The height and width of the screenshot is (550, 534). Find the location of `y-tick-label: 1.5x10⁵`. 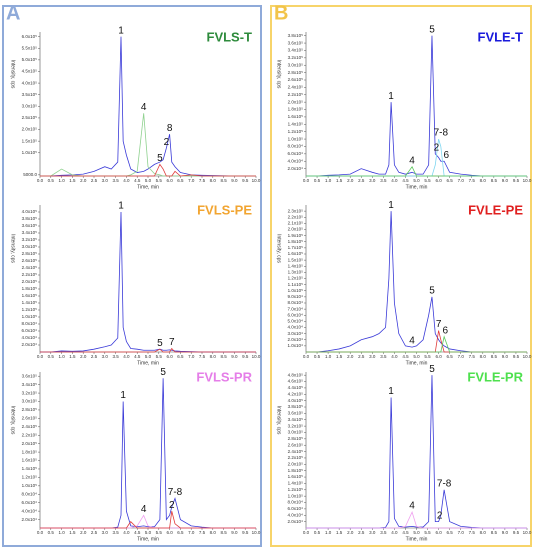

y-tick-label: 1.5x10⁵ is located at coordinates (30, 140).